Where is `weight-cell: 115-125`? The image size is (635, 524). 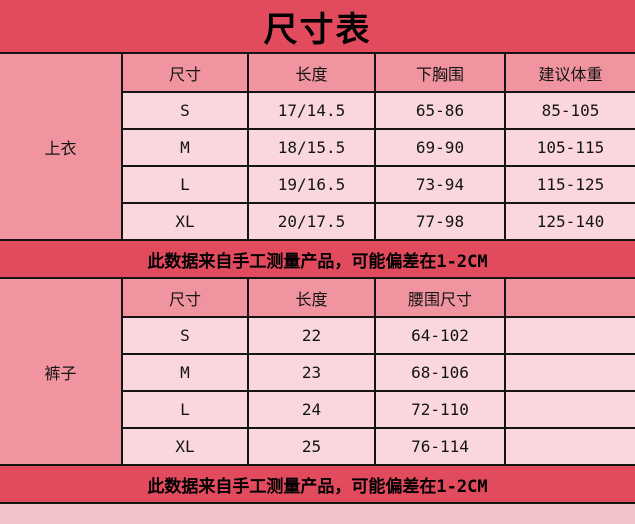
weight-cell: 115-125 is located at coordinates (569, 184).